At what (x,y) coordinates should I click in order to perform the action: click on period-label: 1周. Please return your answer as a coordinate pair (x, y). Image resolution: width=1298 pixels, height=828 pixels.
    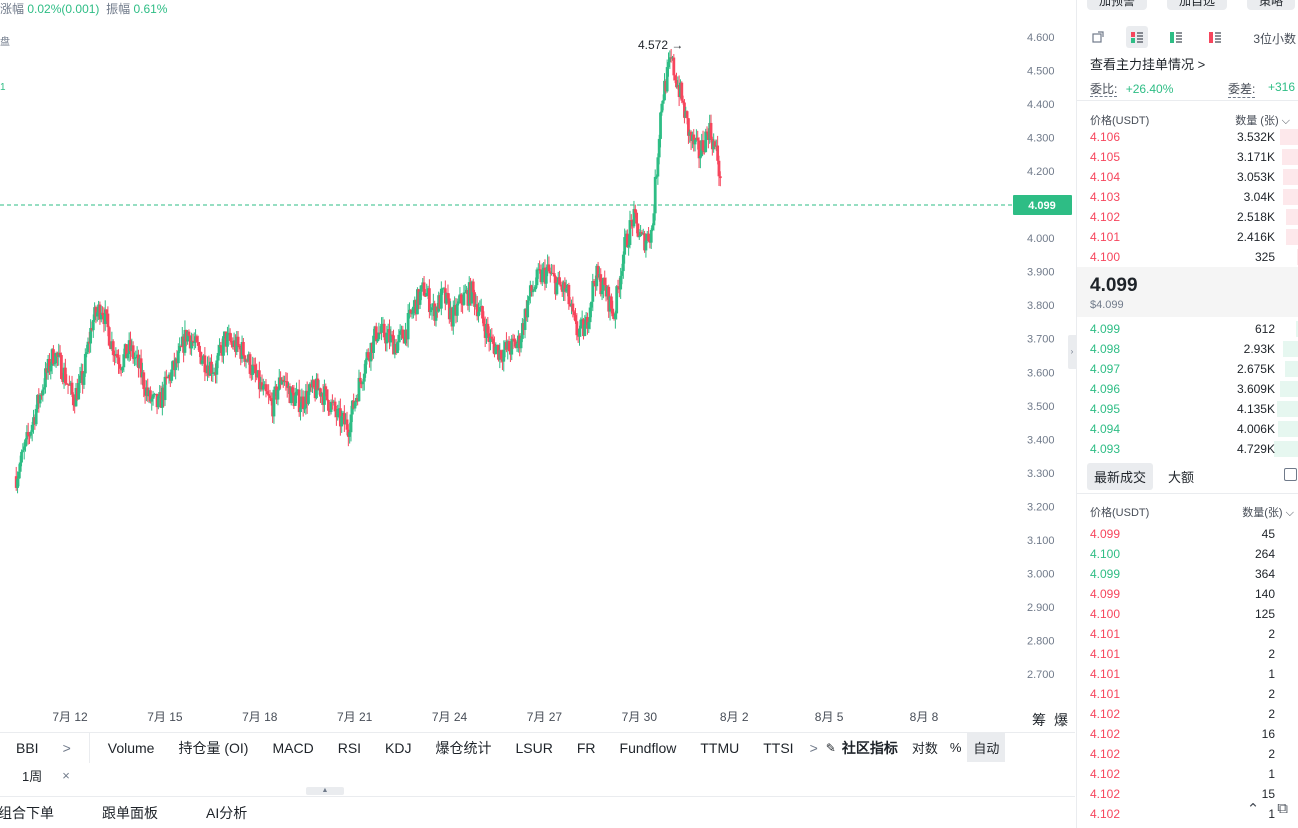
    Looking at the image, I should click on (32, 776).